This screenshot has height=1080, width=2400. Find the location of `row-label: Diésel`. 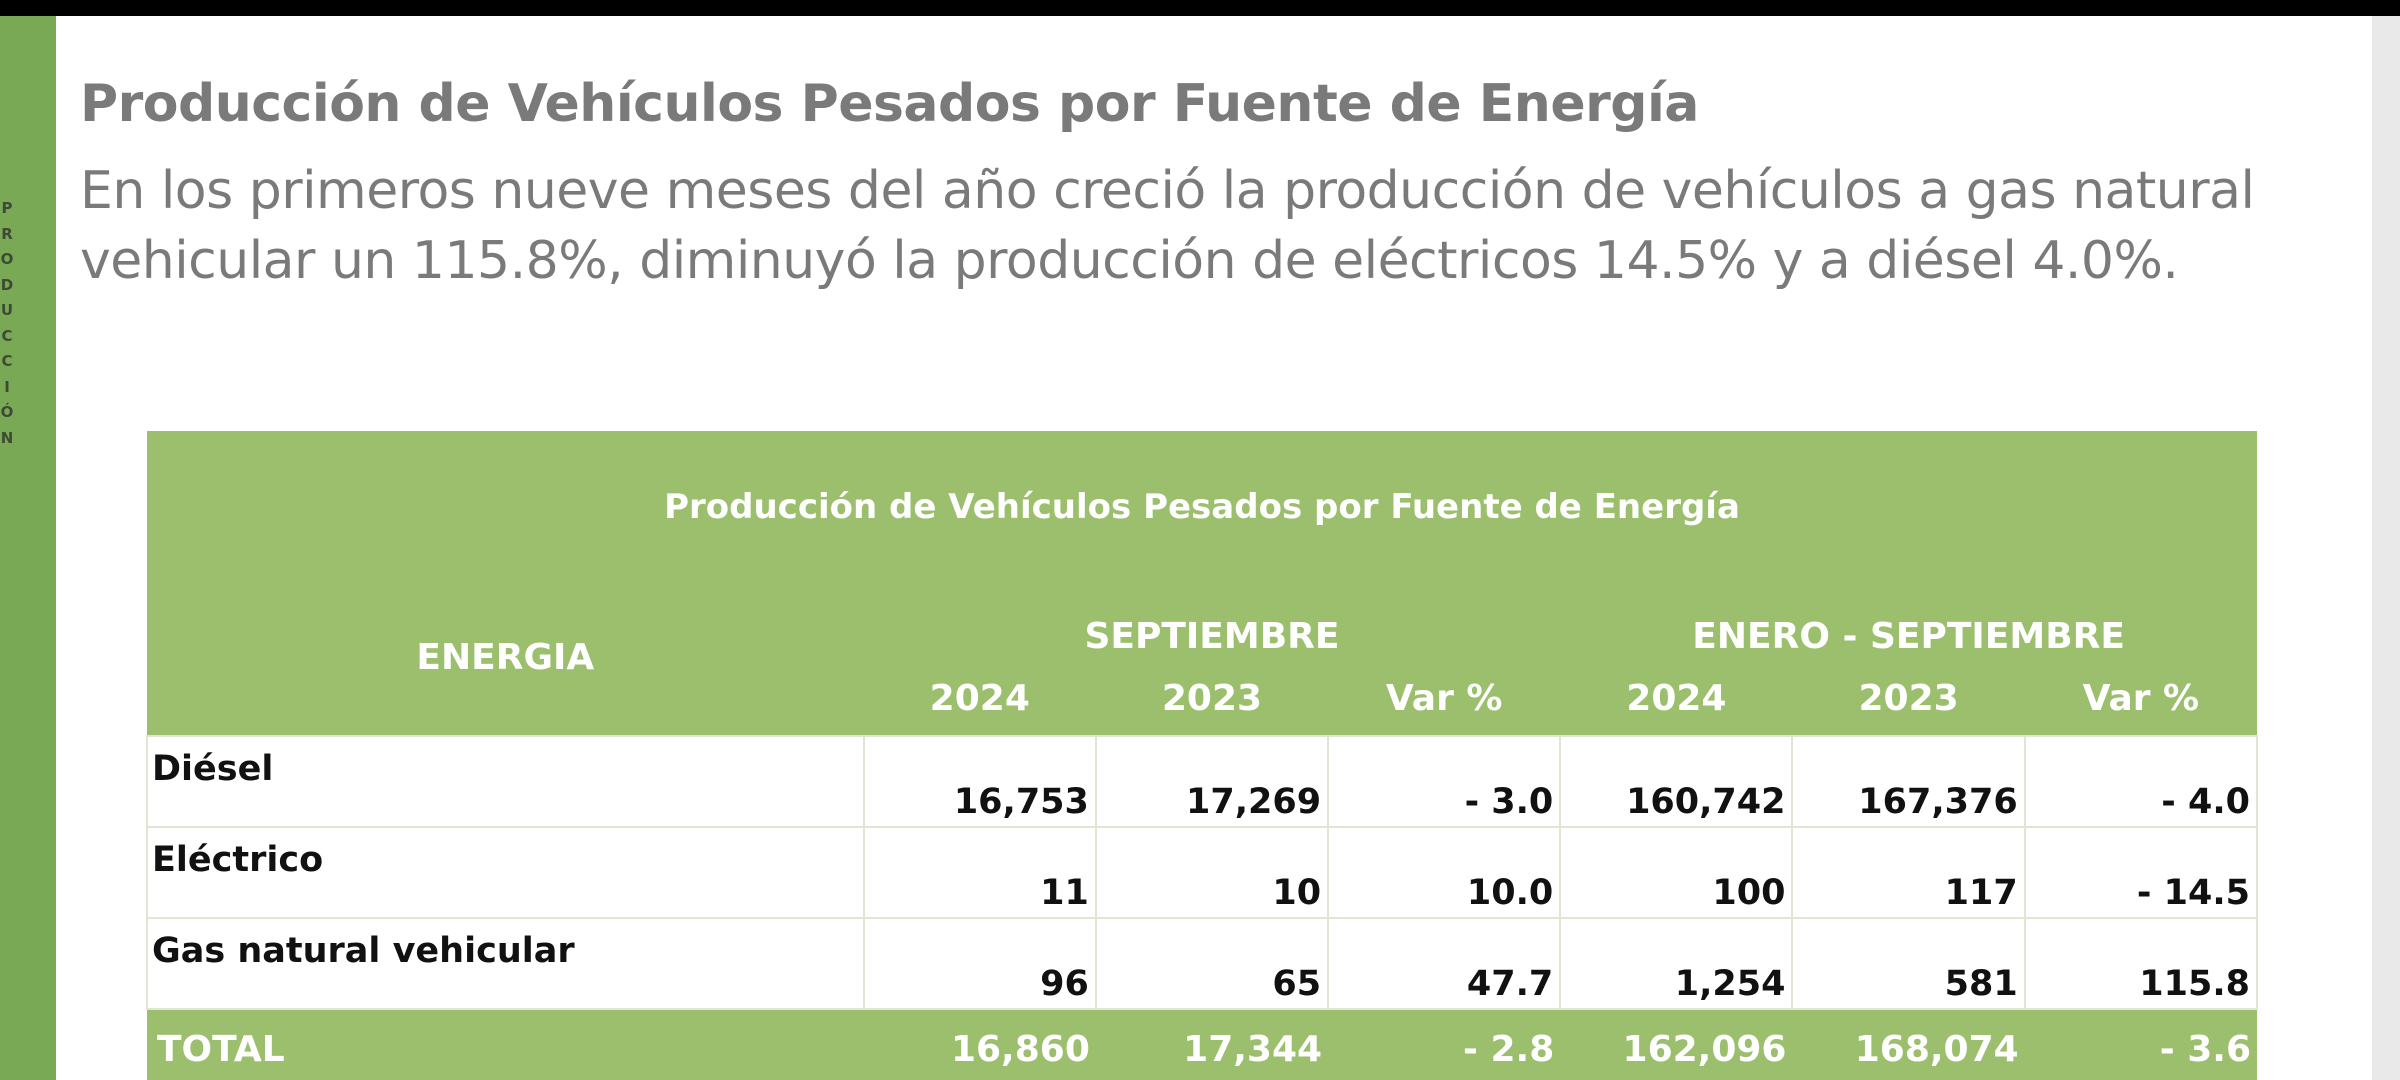

row-label: Diésel is located at coordinates (505, 781).